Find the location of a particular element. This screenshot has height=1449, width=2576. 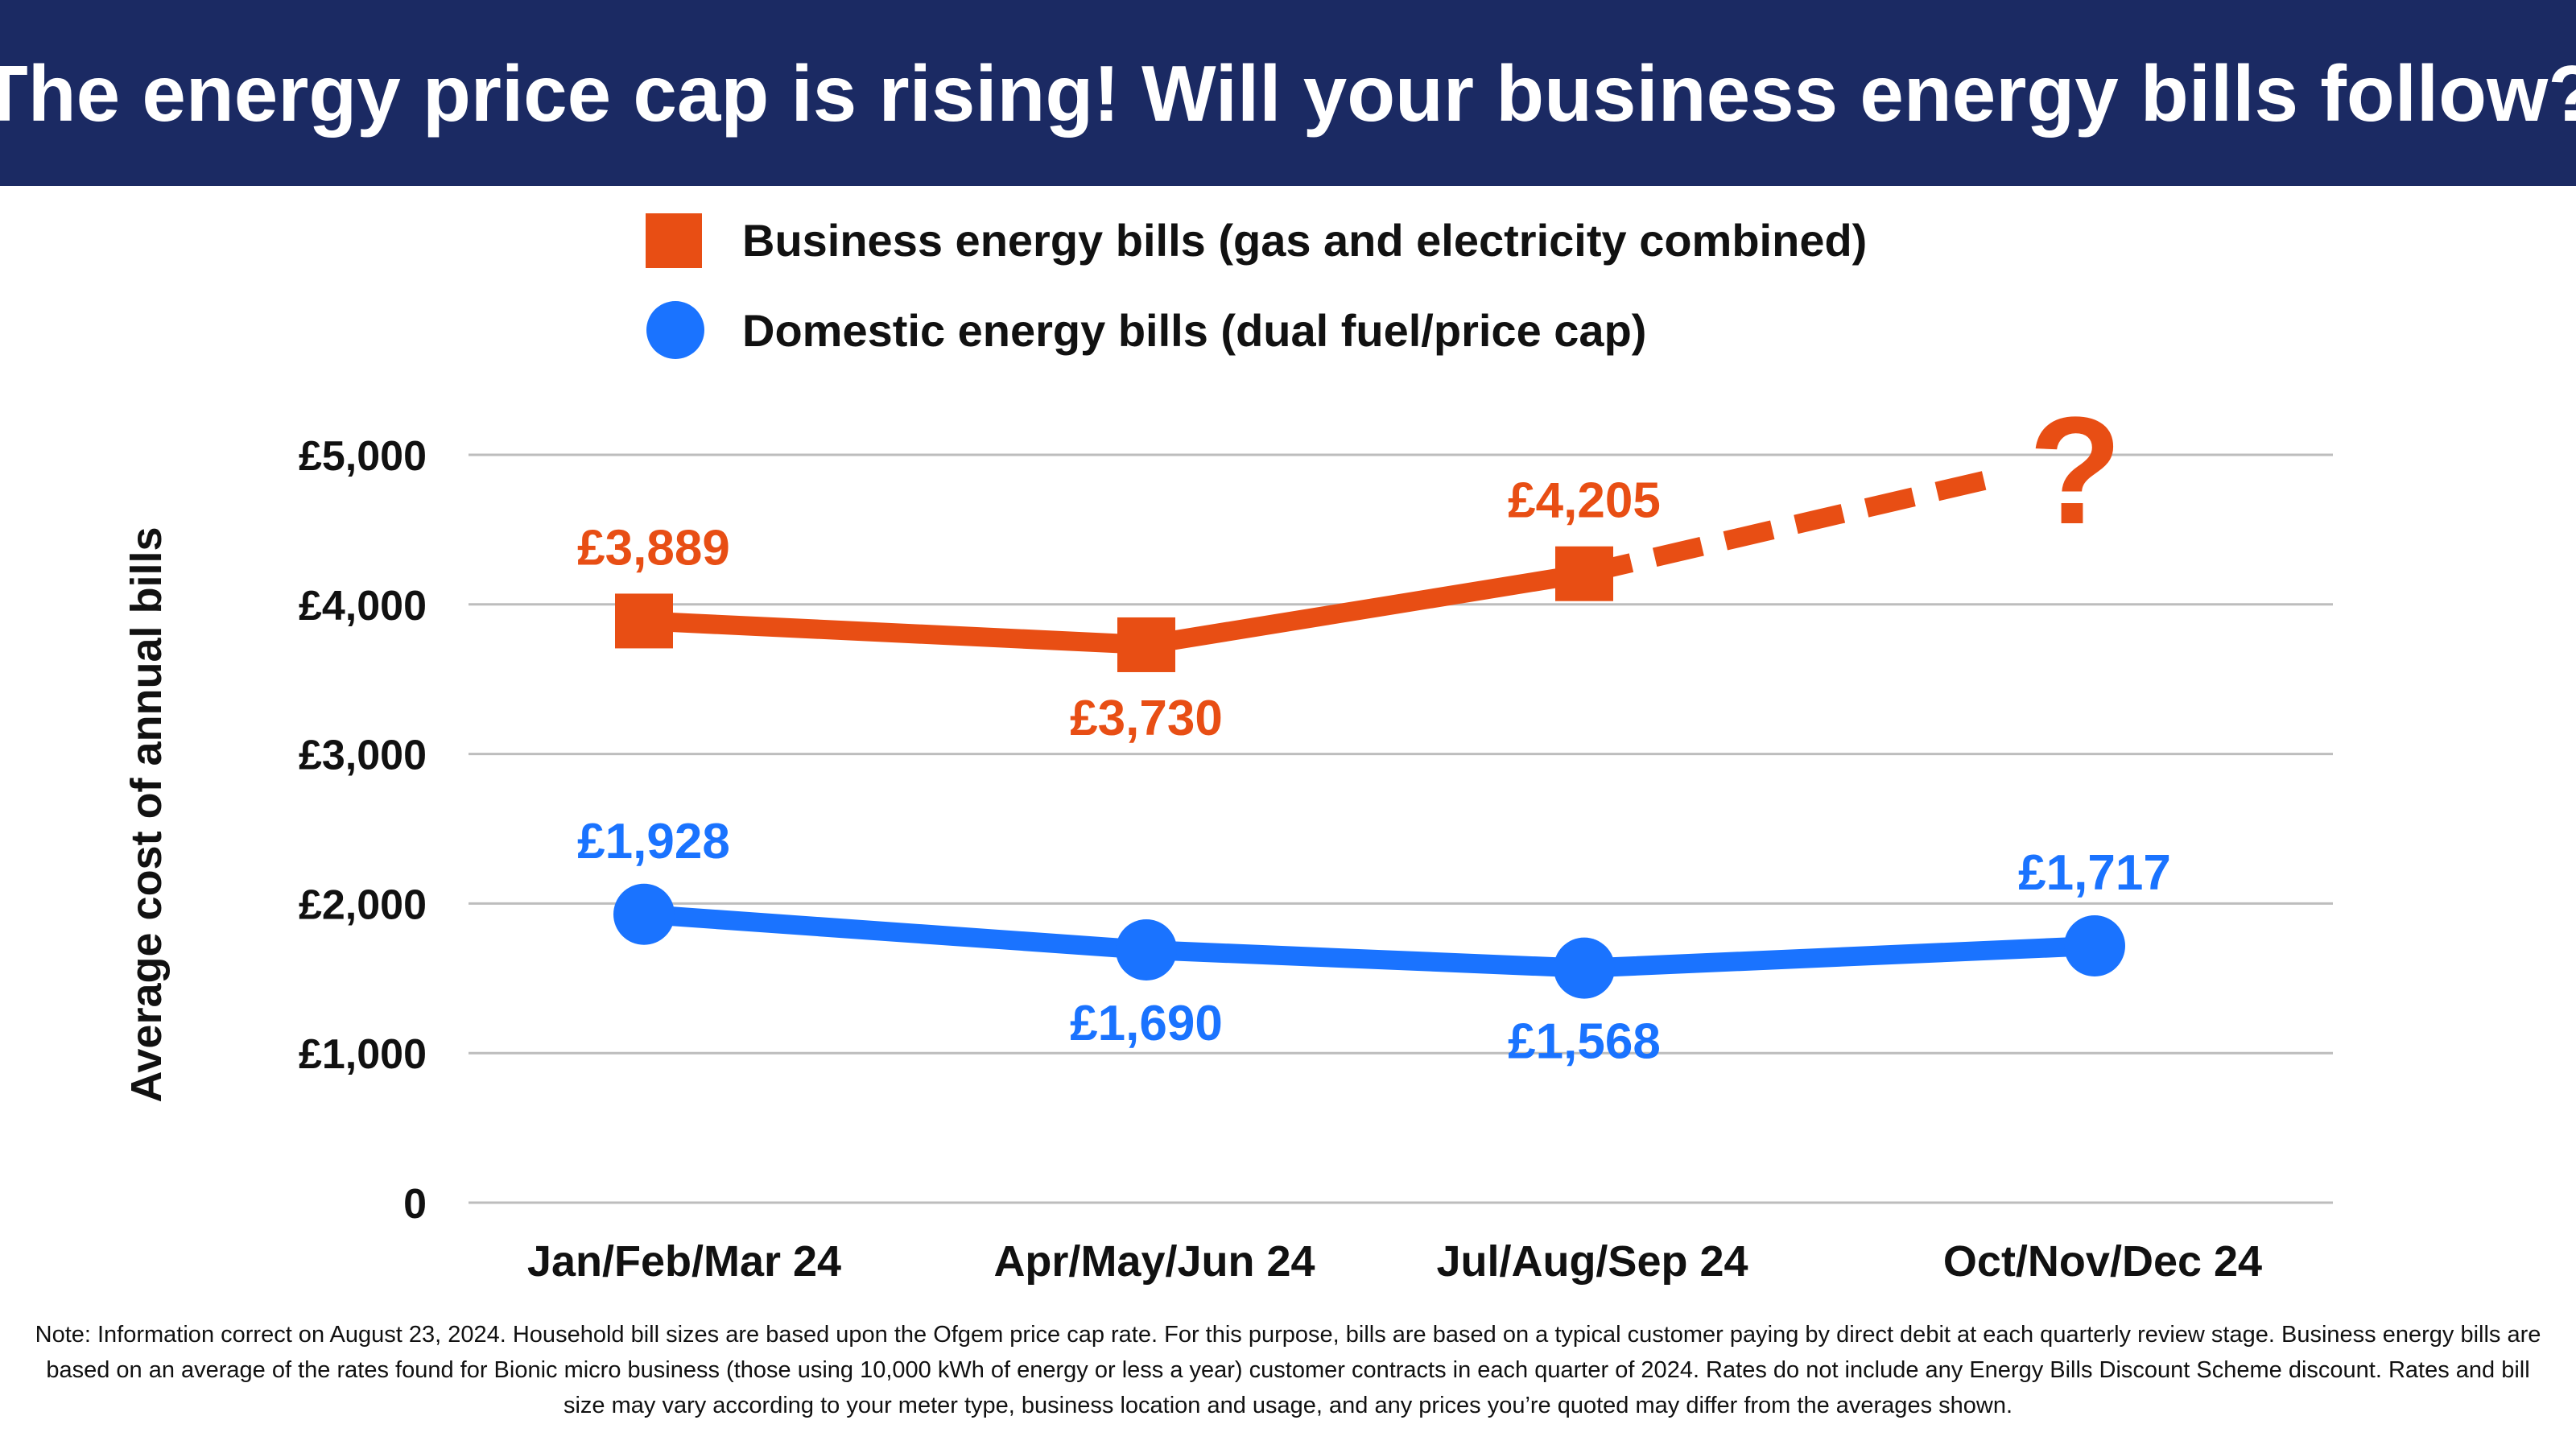

y-tick-label: £4,000 is located at coordinates (363, 606).